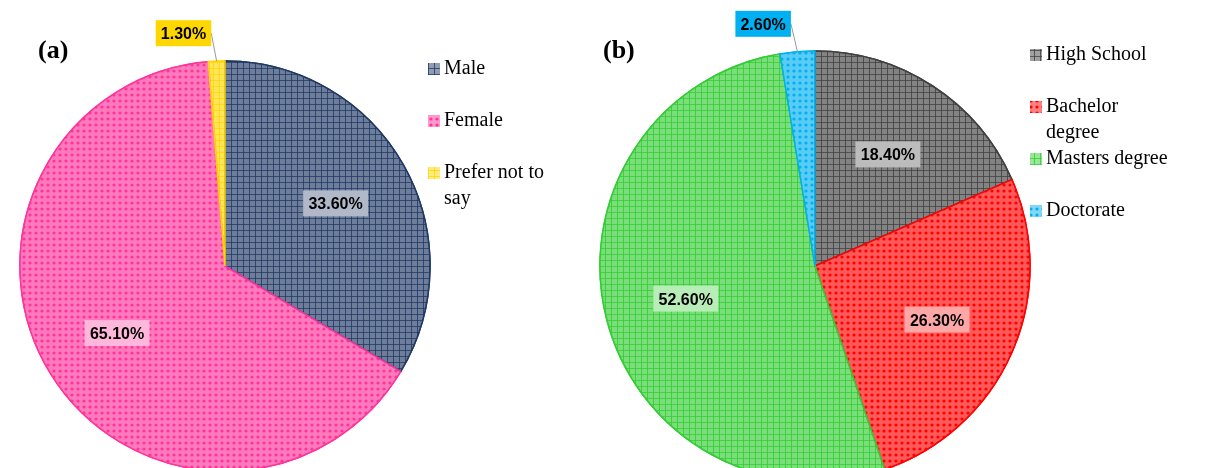 The image size is (1212, 468). What do you see at coordinates (1085, 209) in the screenshot?
I see `legend-label: Doctorate` at bounding box center [1085, 209].